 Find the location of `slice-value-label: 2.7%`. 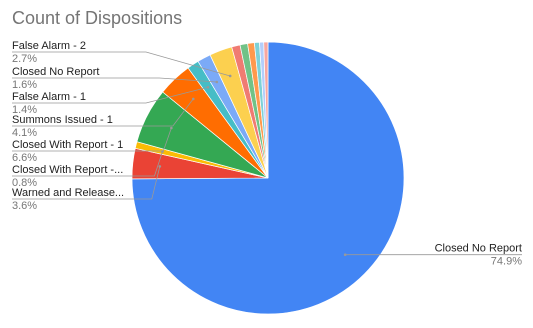

slice-value-label: 2.7% is located at coordinates (24, 59).